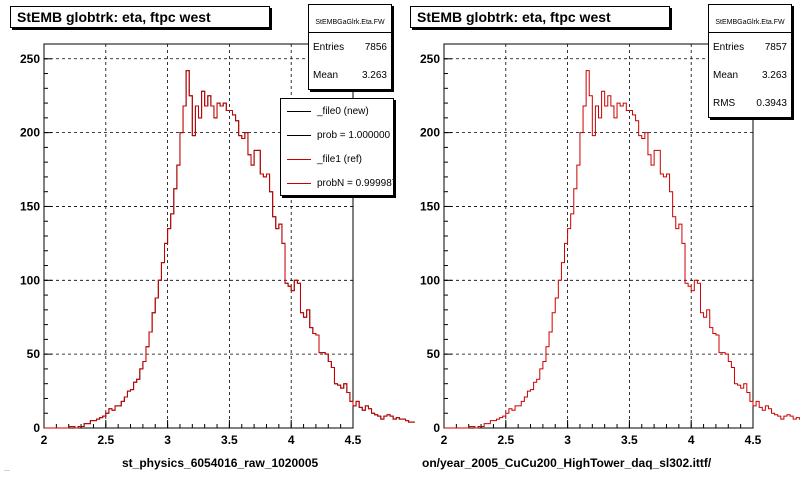 Image resolution: width=800 pixels, height=480 pixels. Describe the element at coordinates (355, 183) in the screenshot. I see `legend-label: probN = 0.999987` at that location.